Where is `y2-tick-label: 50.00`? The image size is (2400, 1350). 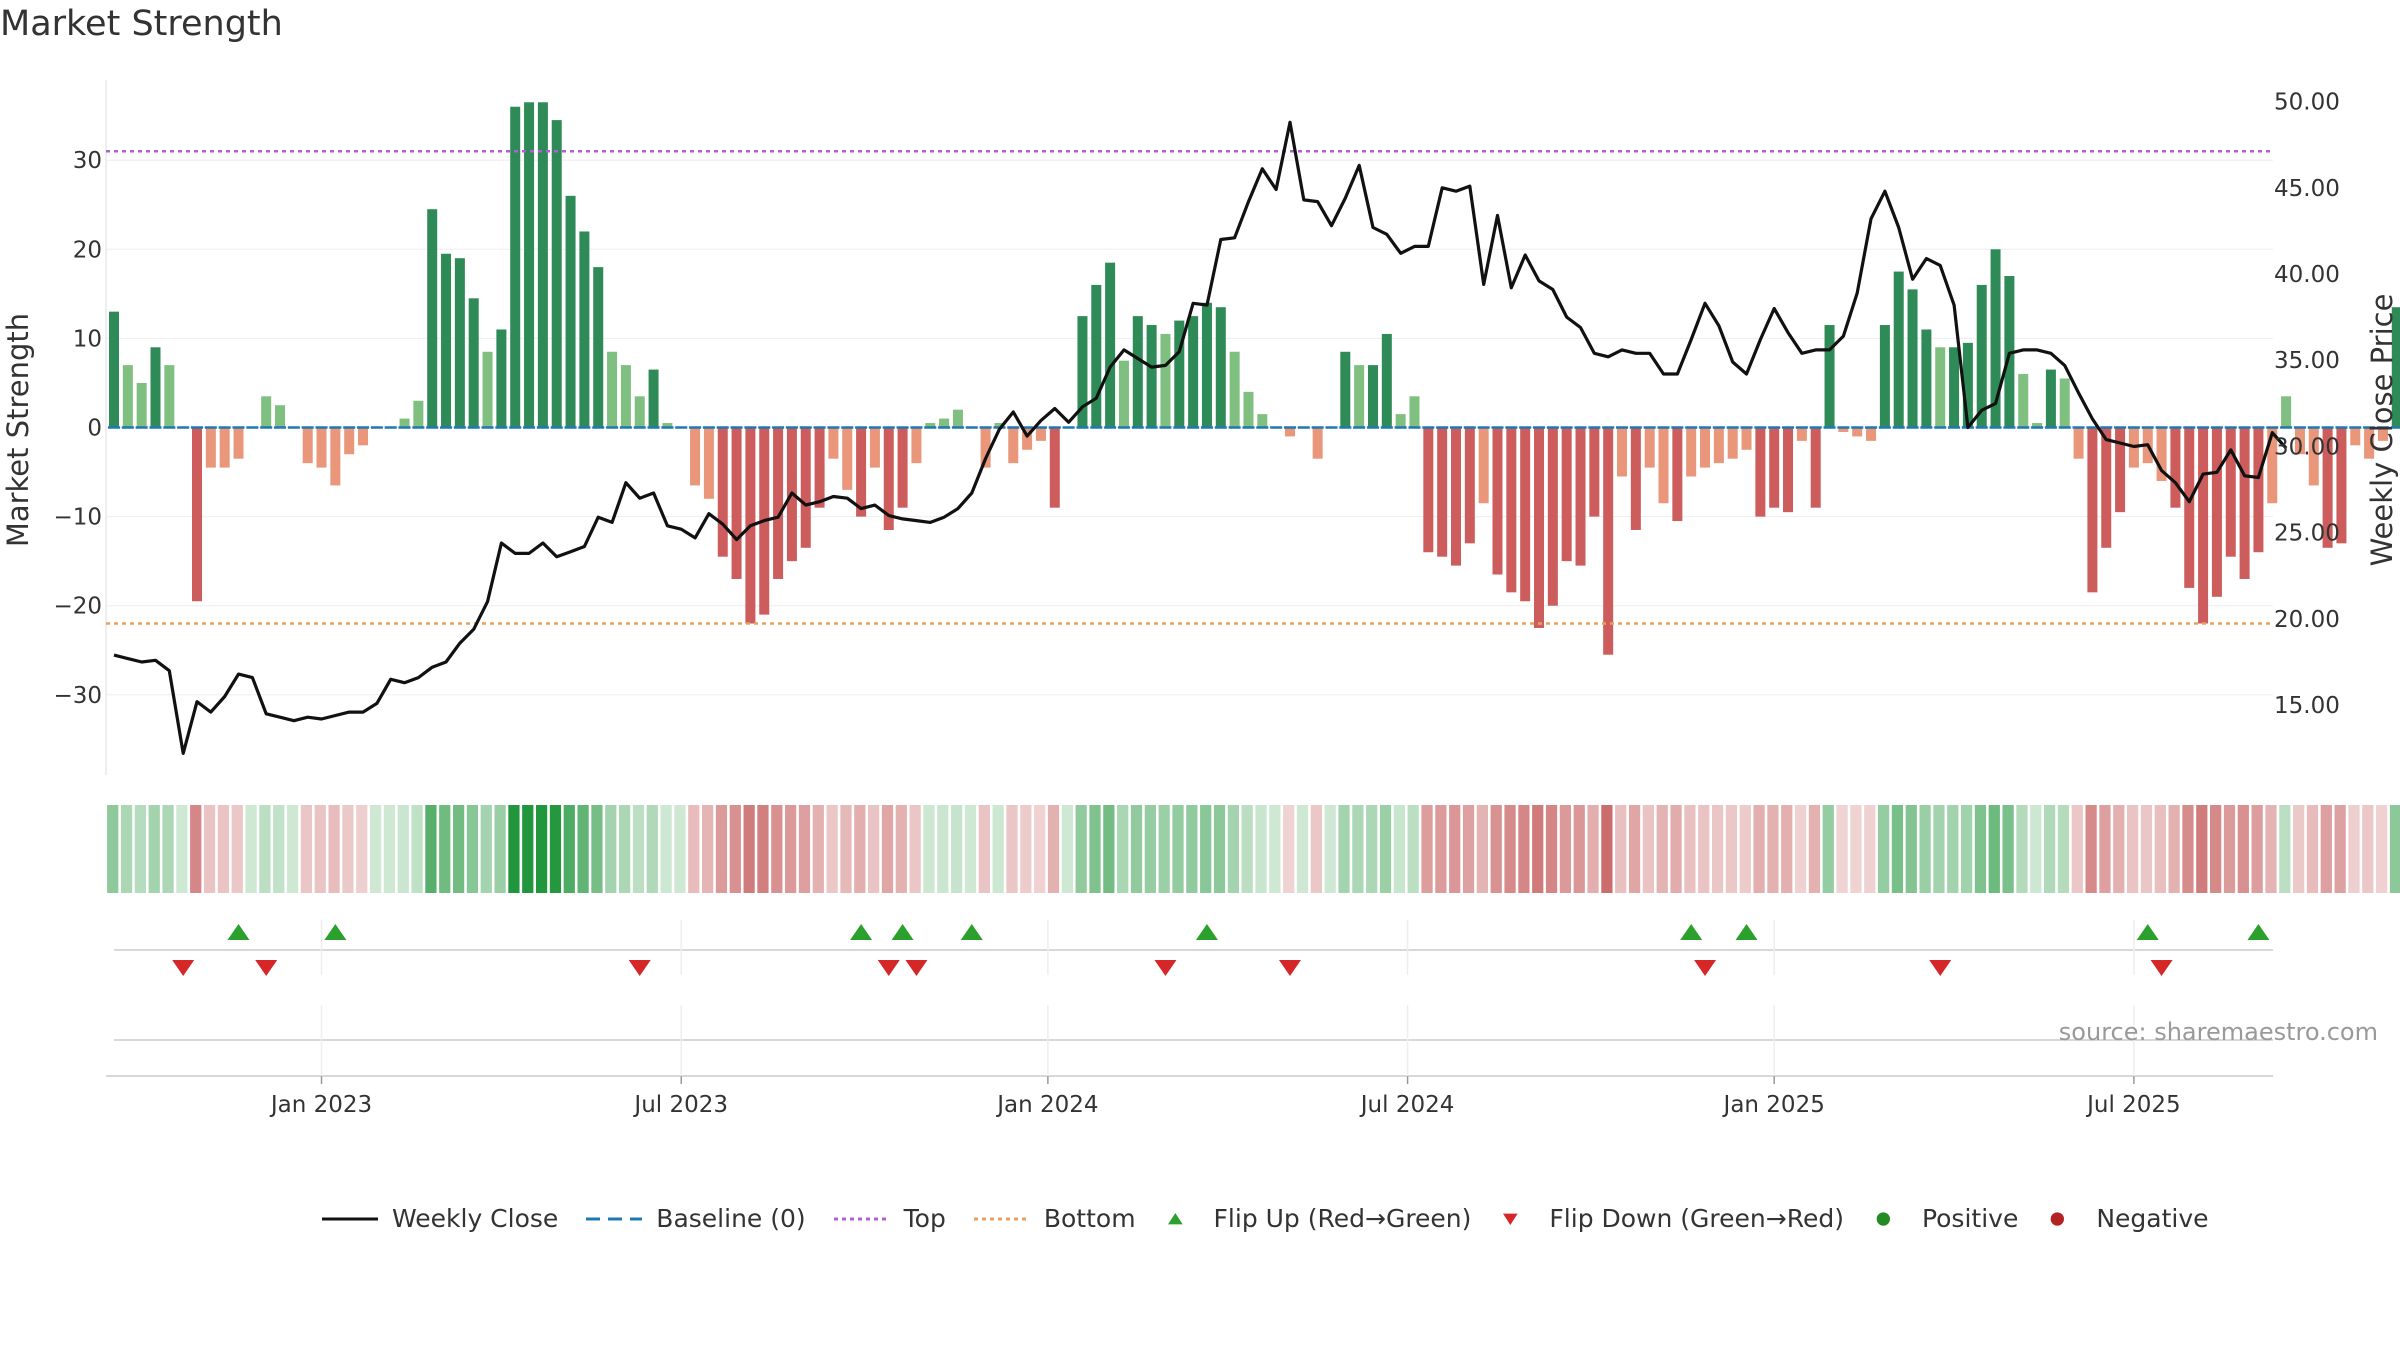 y2-tick-label: 50.00 is located at coordinates (2307, 103).